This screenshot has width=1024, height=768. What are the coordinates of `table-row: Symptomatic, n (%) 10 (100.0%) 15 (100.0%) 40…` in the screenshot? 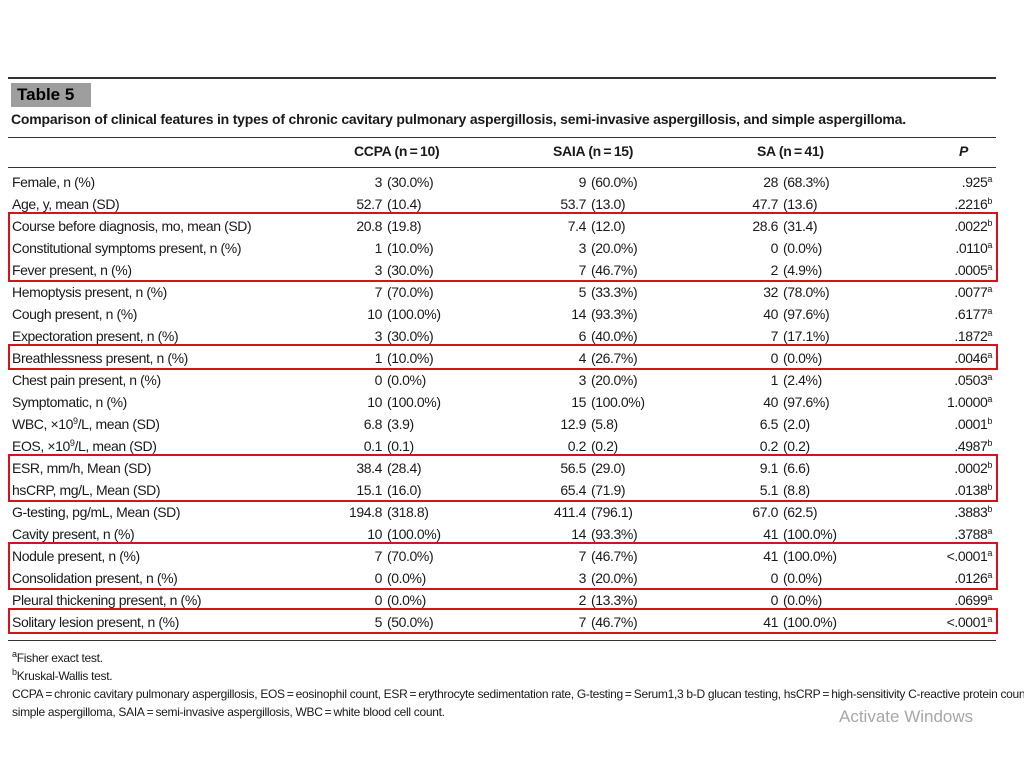 It's located at (512, 402).